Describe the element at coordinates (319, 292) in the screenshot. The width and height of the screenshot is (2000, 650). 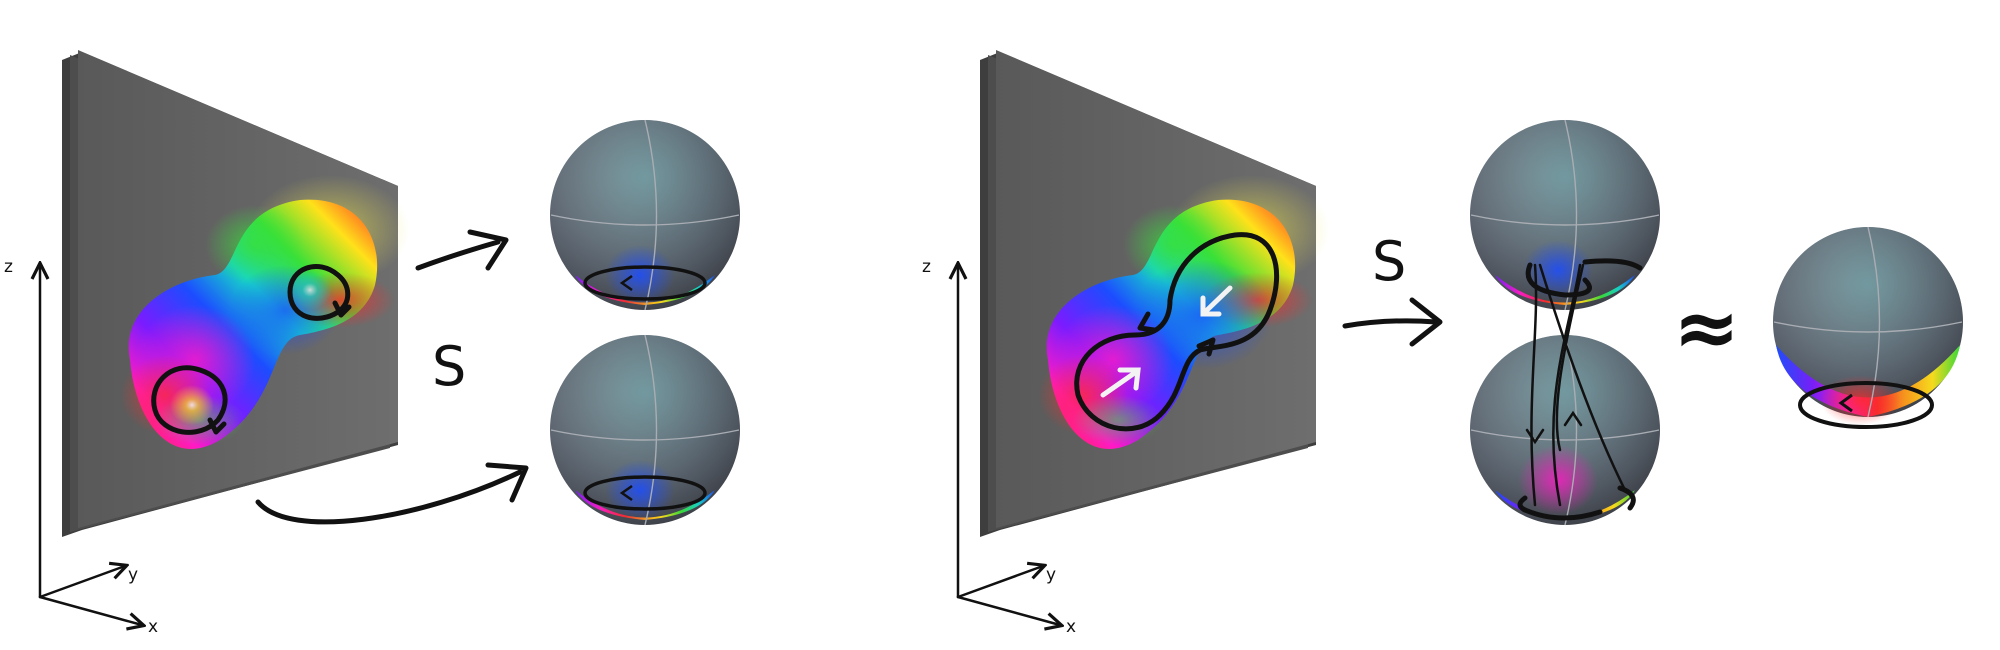
I see `loop-upper-vortex` at that location.